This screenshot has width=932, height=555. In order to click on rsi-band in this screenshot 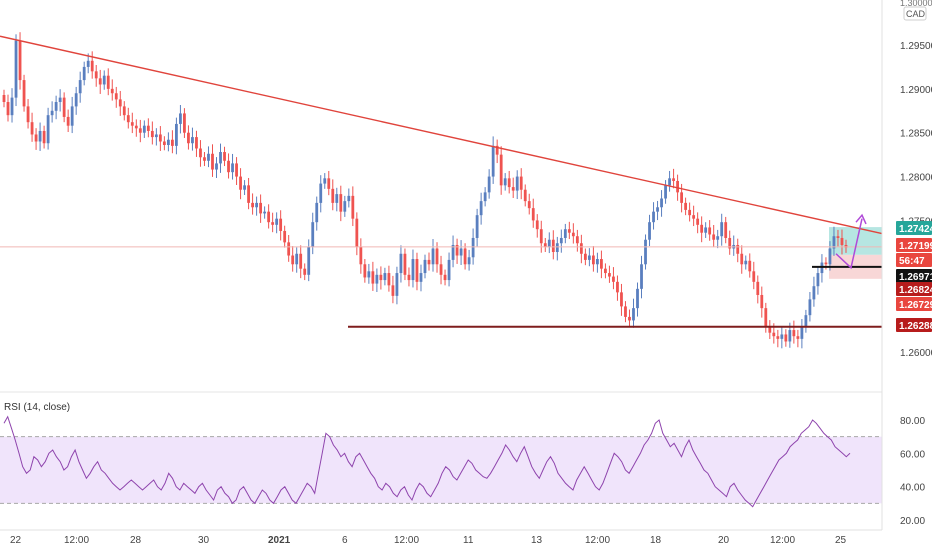, I will do `click(441, 470)`.